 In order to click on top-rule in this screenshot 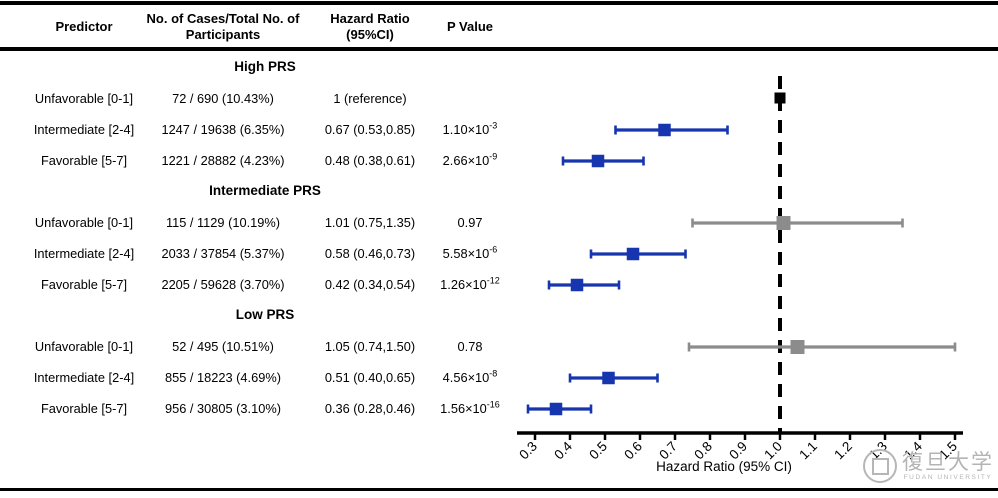, I will do `click(499, 3)`.